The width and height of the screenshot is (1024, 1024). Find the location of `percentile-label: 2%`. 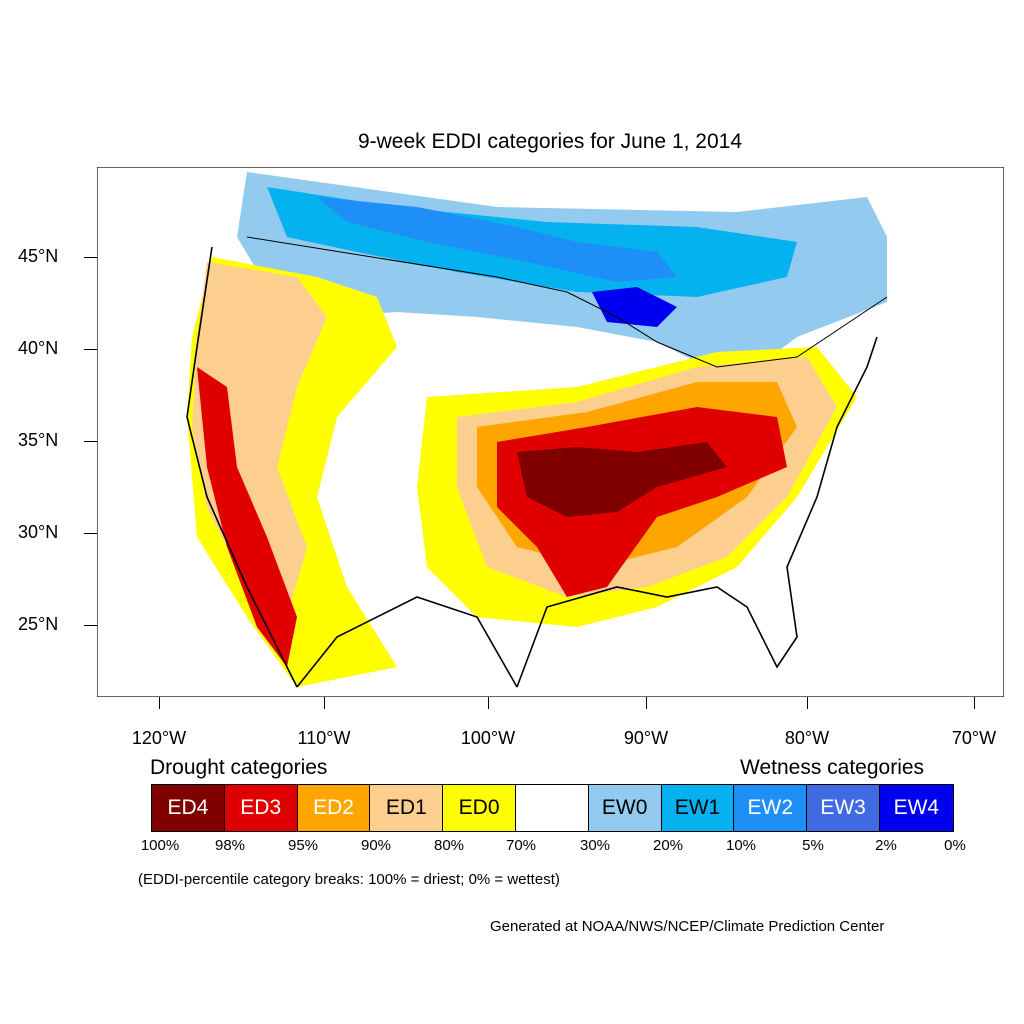

percentile-label: 2% is located at coordinates (886, 845).